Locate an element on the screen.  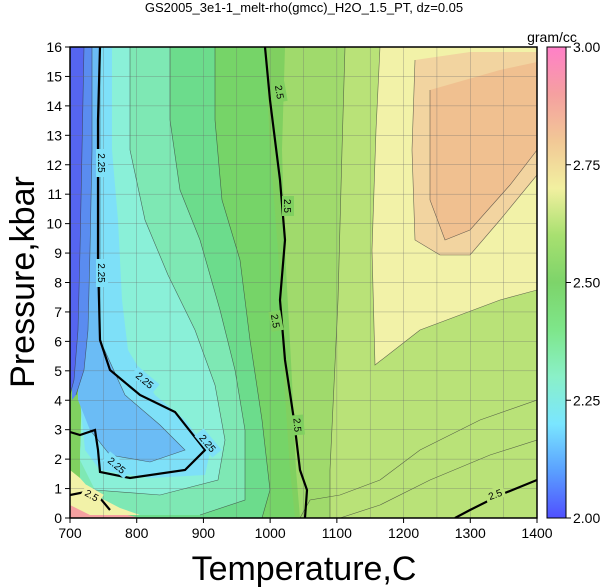
y-tick-label: 10 is located at coordinates (54, 224).